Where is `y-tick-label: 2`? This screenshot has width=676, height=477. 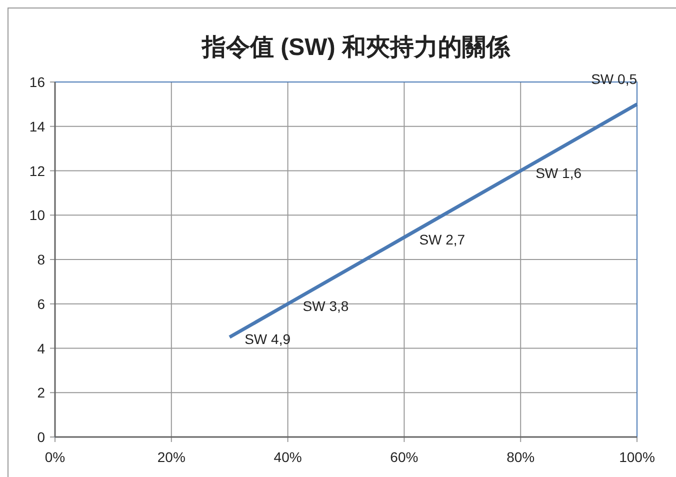 y-tick-label: 2 is located at coordinates (41, 392).